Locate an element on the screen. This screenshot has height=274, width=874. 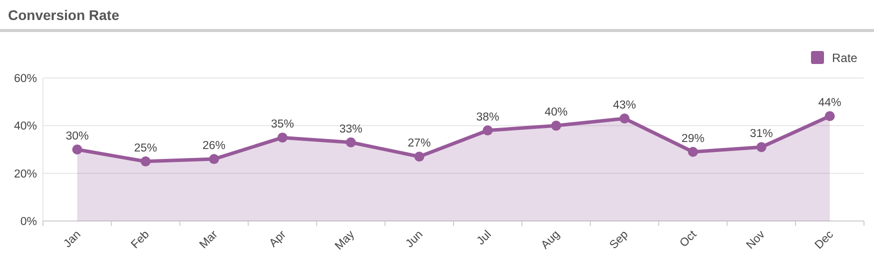
x-tick-label: Dec is located at coordinates (824, 240).